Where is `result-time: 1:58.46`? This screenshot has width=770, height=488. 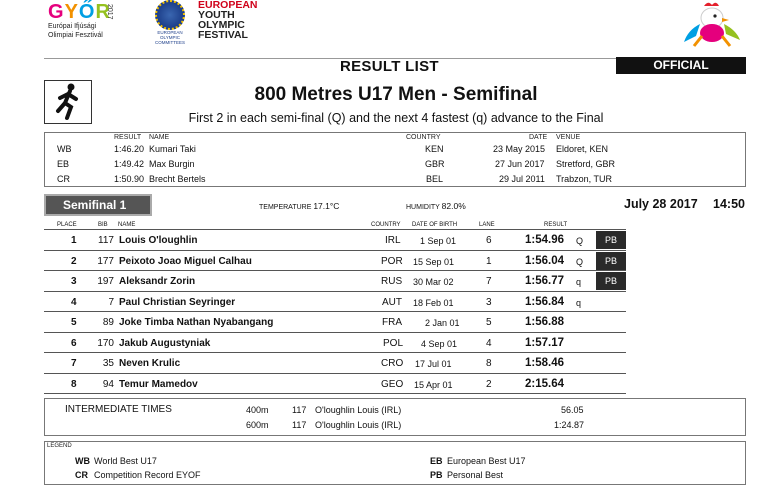 result-time: 1:58.46 is located at coordinates (545, 363).